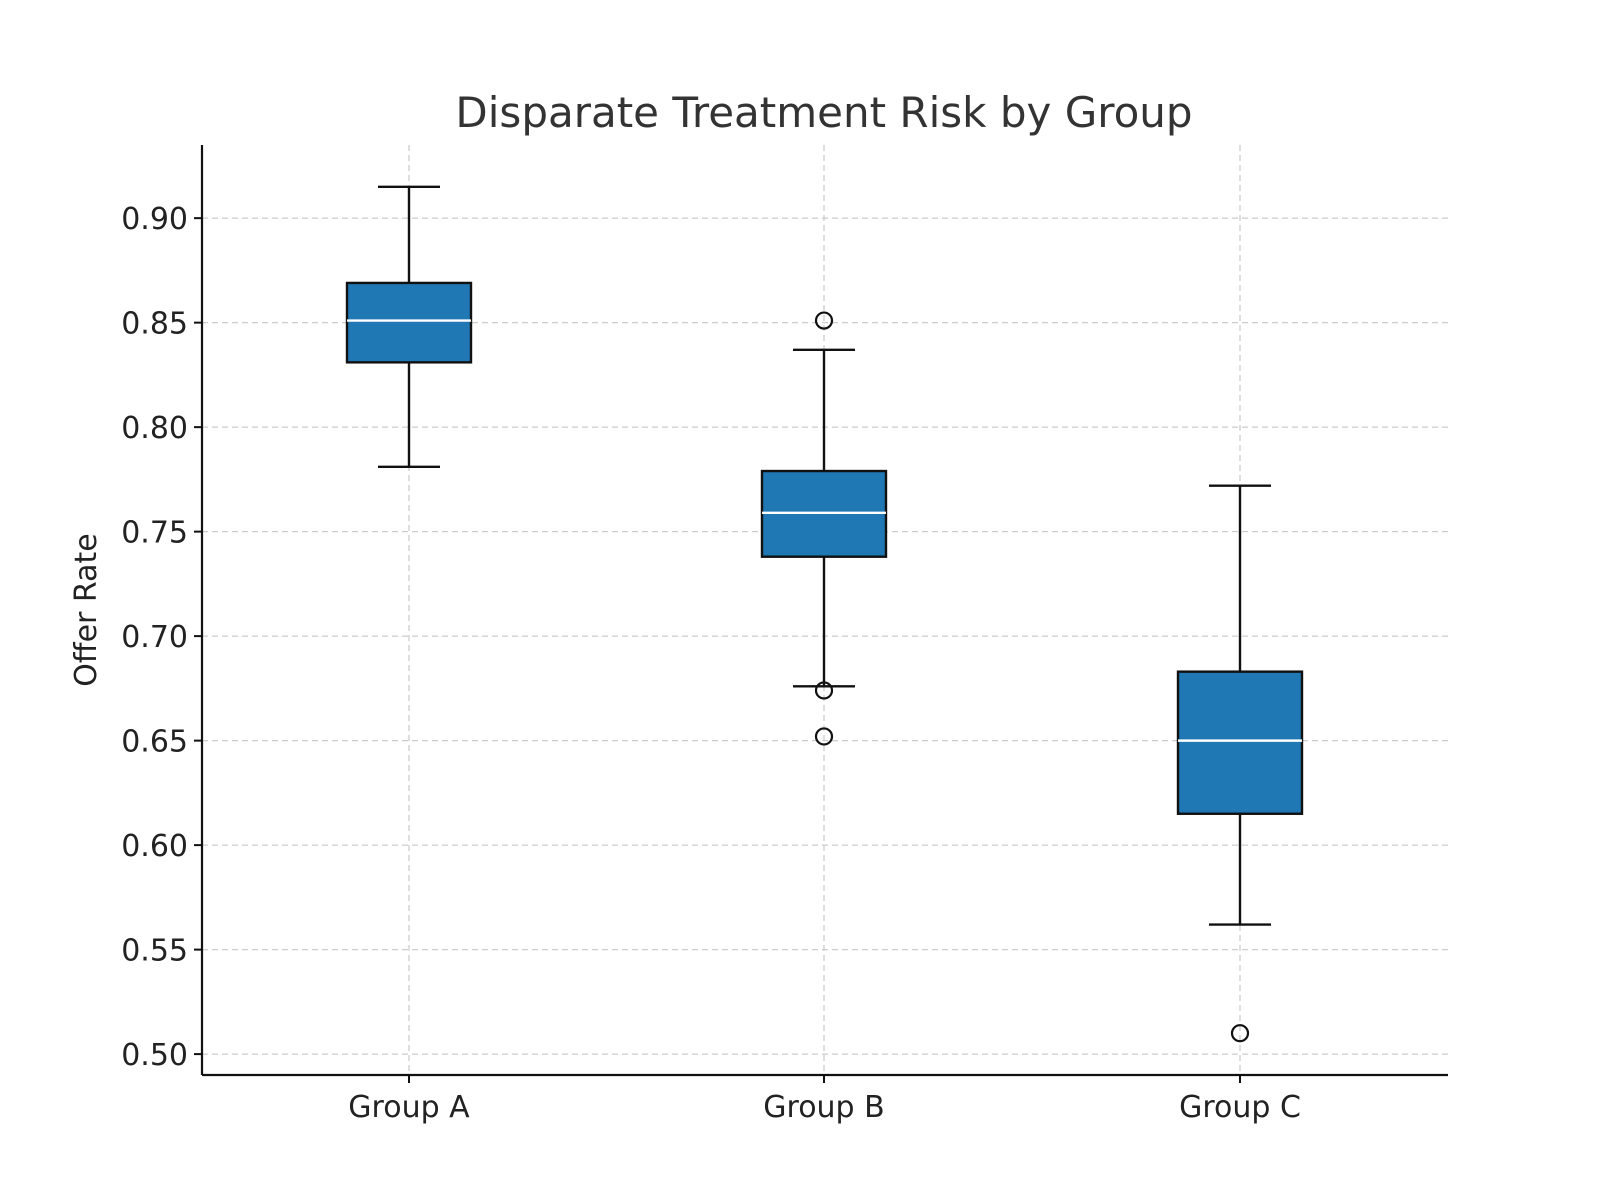 Image resolution: width=1600 pixels, height=1200 pixels. I want to click on x-tick-label: Group A, so click(409, 1107).